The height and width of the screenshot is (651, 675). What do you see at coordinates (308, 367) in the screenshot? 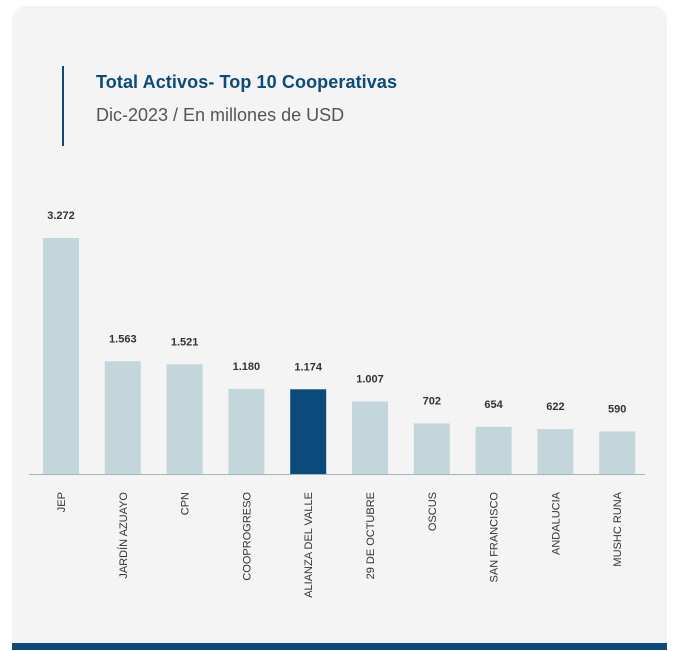
I see `value-label-4: 1.174` at bounding box center [308, 367].